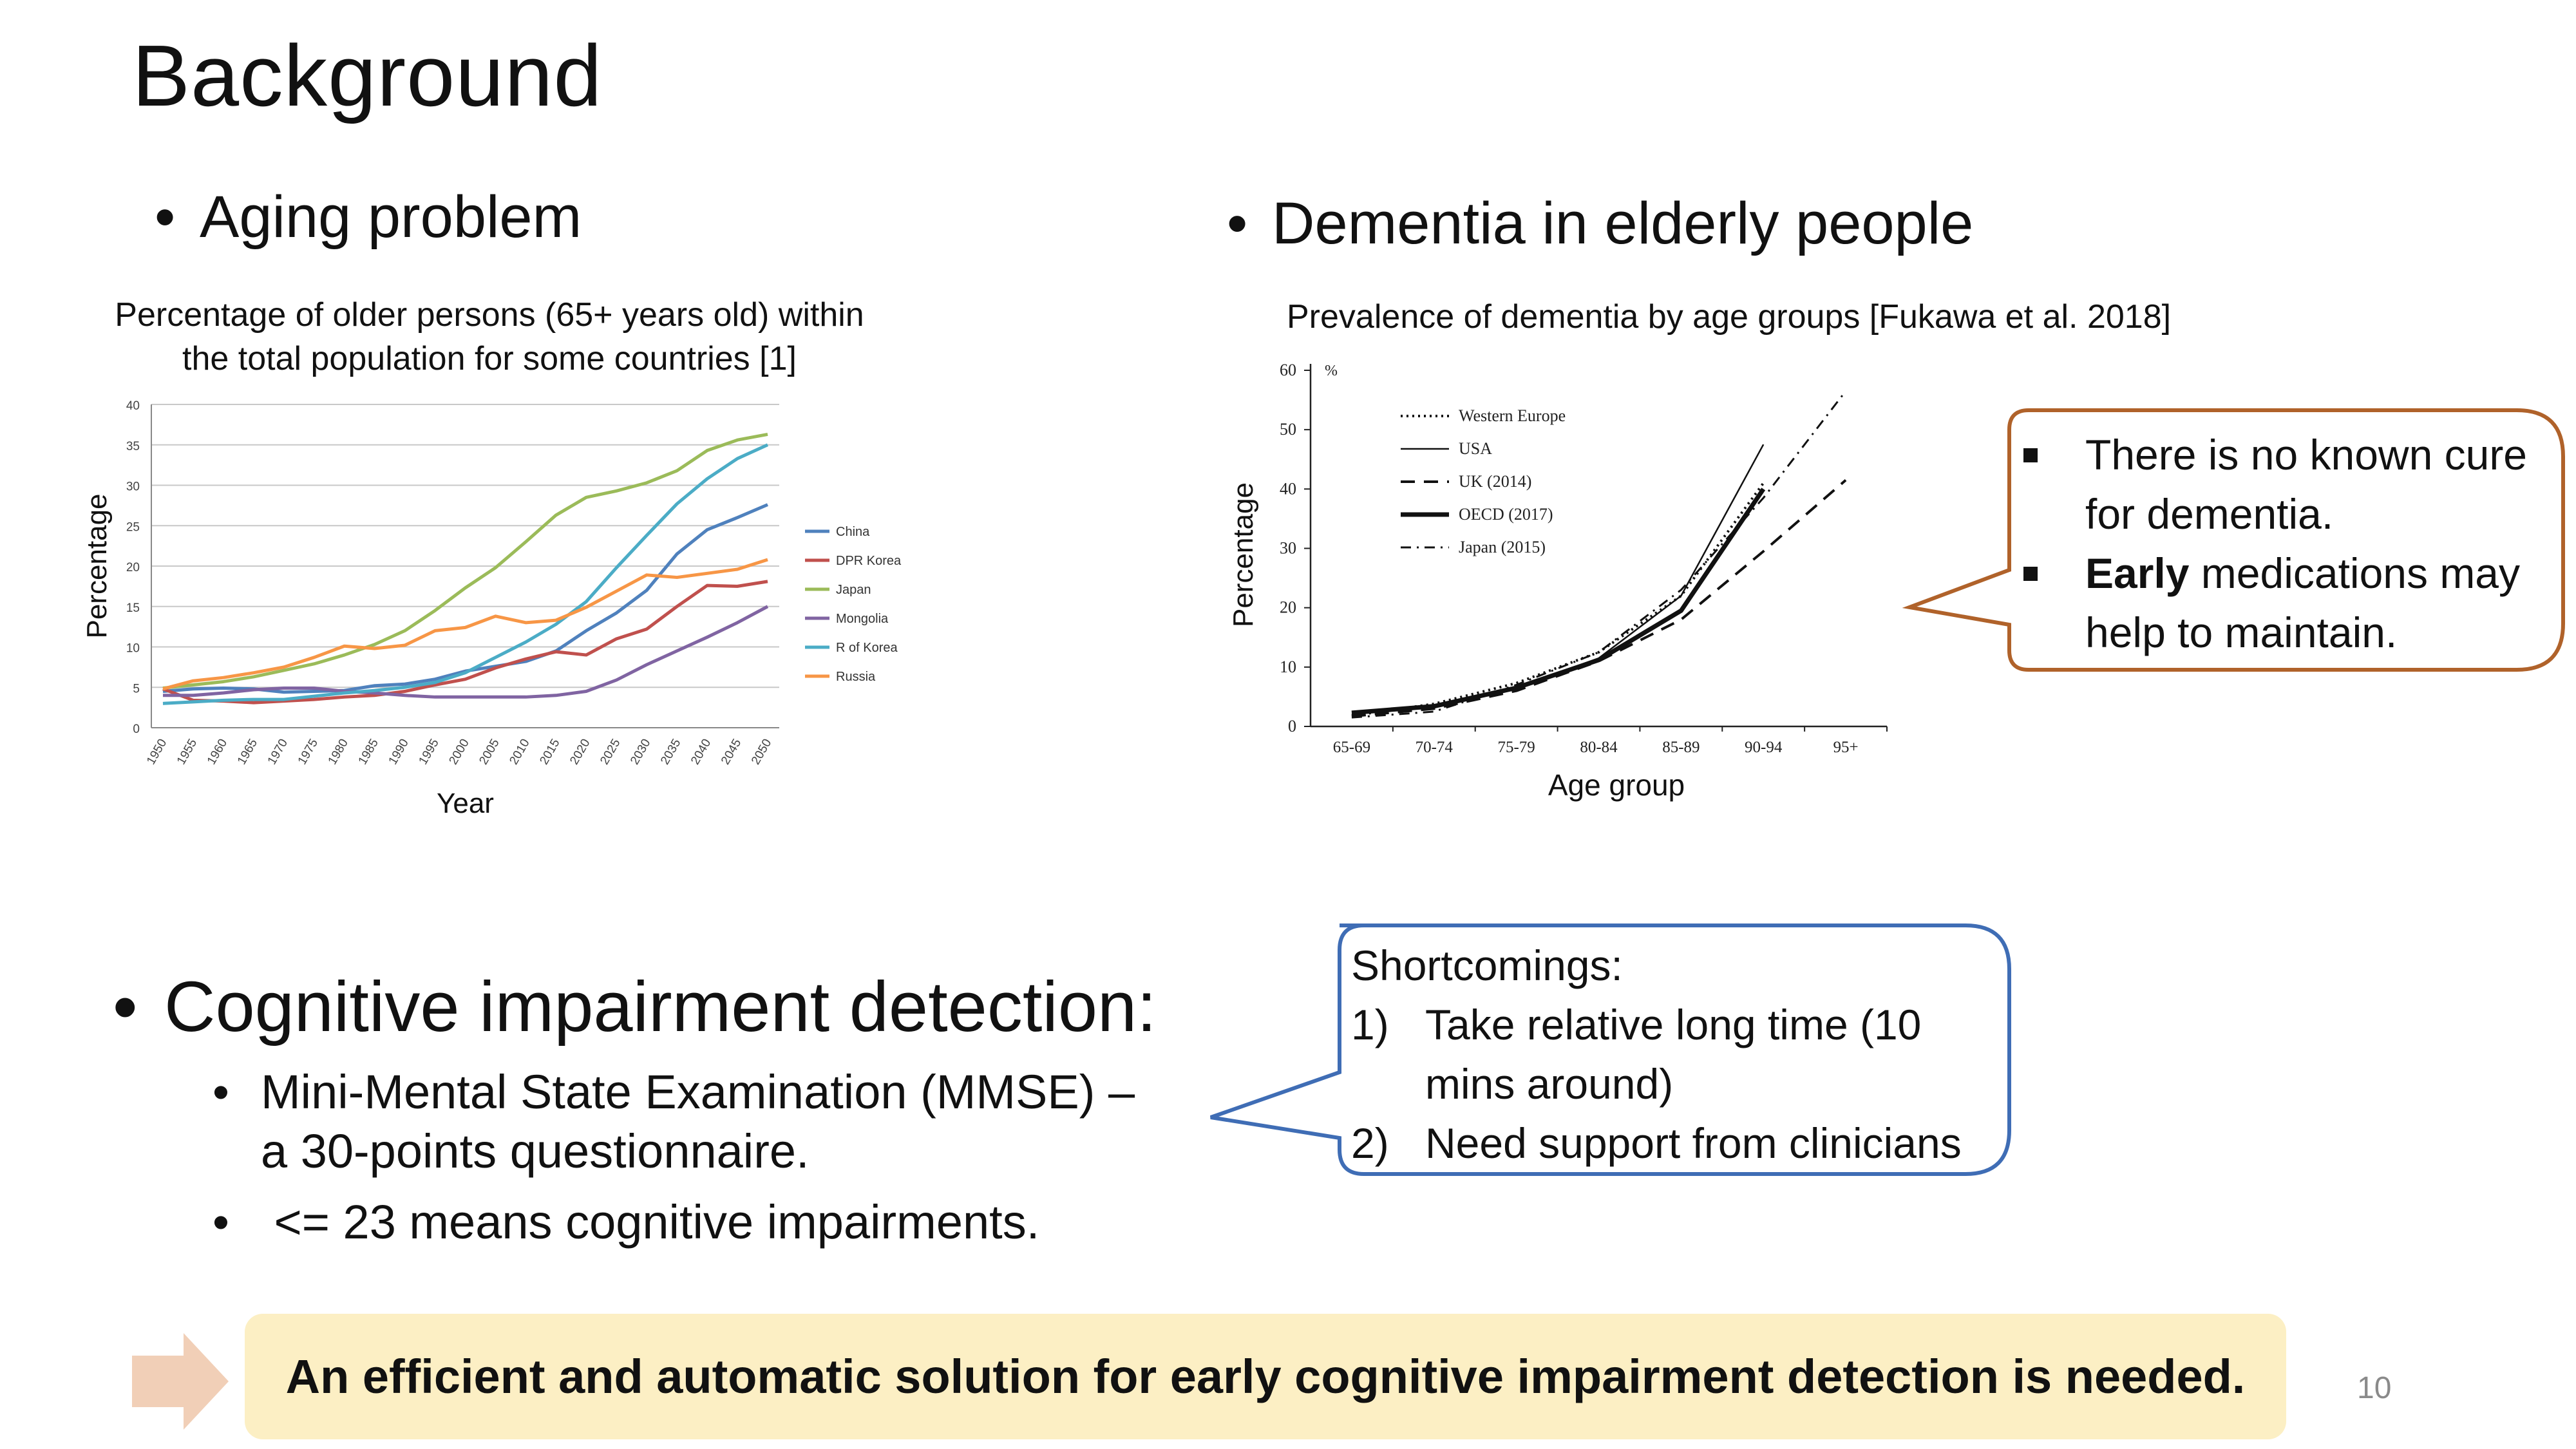  Describe the element at coordinates (761, 752) in the screenshot. I see `x-tick-label: 2050` at that location.